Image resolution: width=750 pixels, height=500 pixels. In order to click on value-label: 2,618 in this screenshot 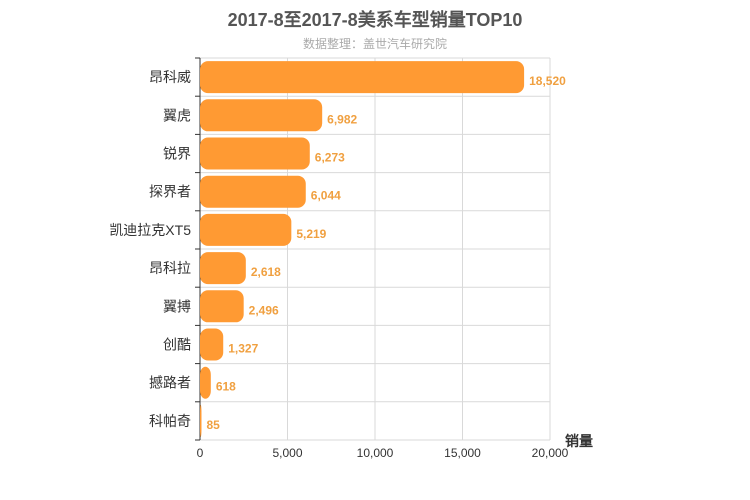, I will do `click(266, 272)`.